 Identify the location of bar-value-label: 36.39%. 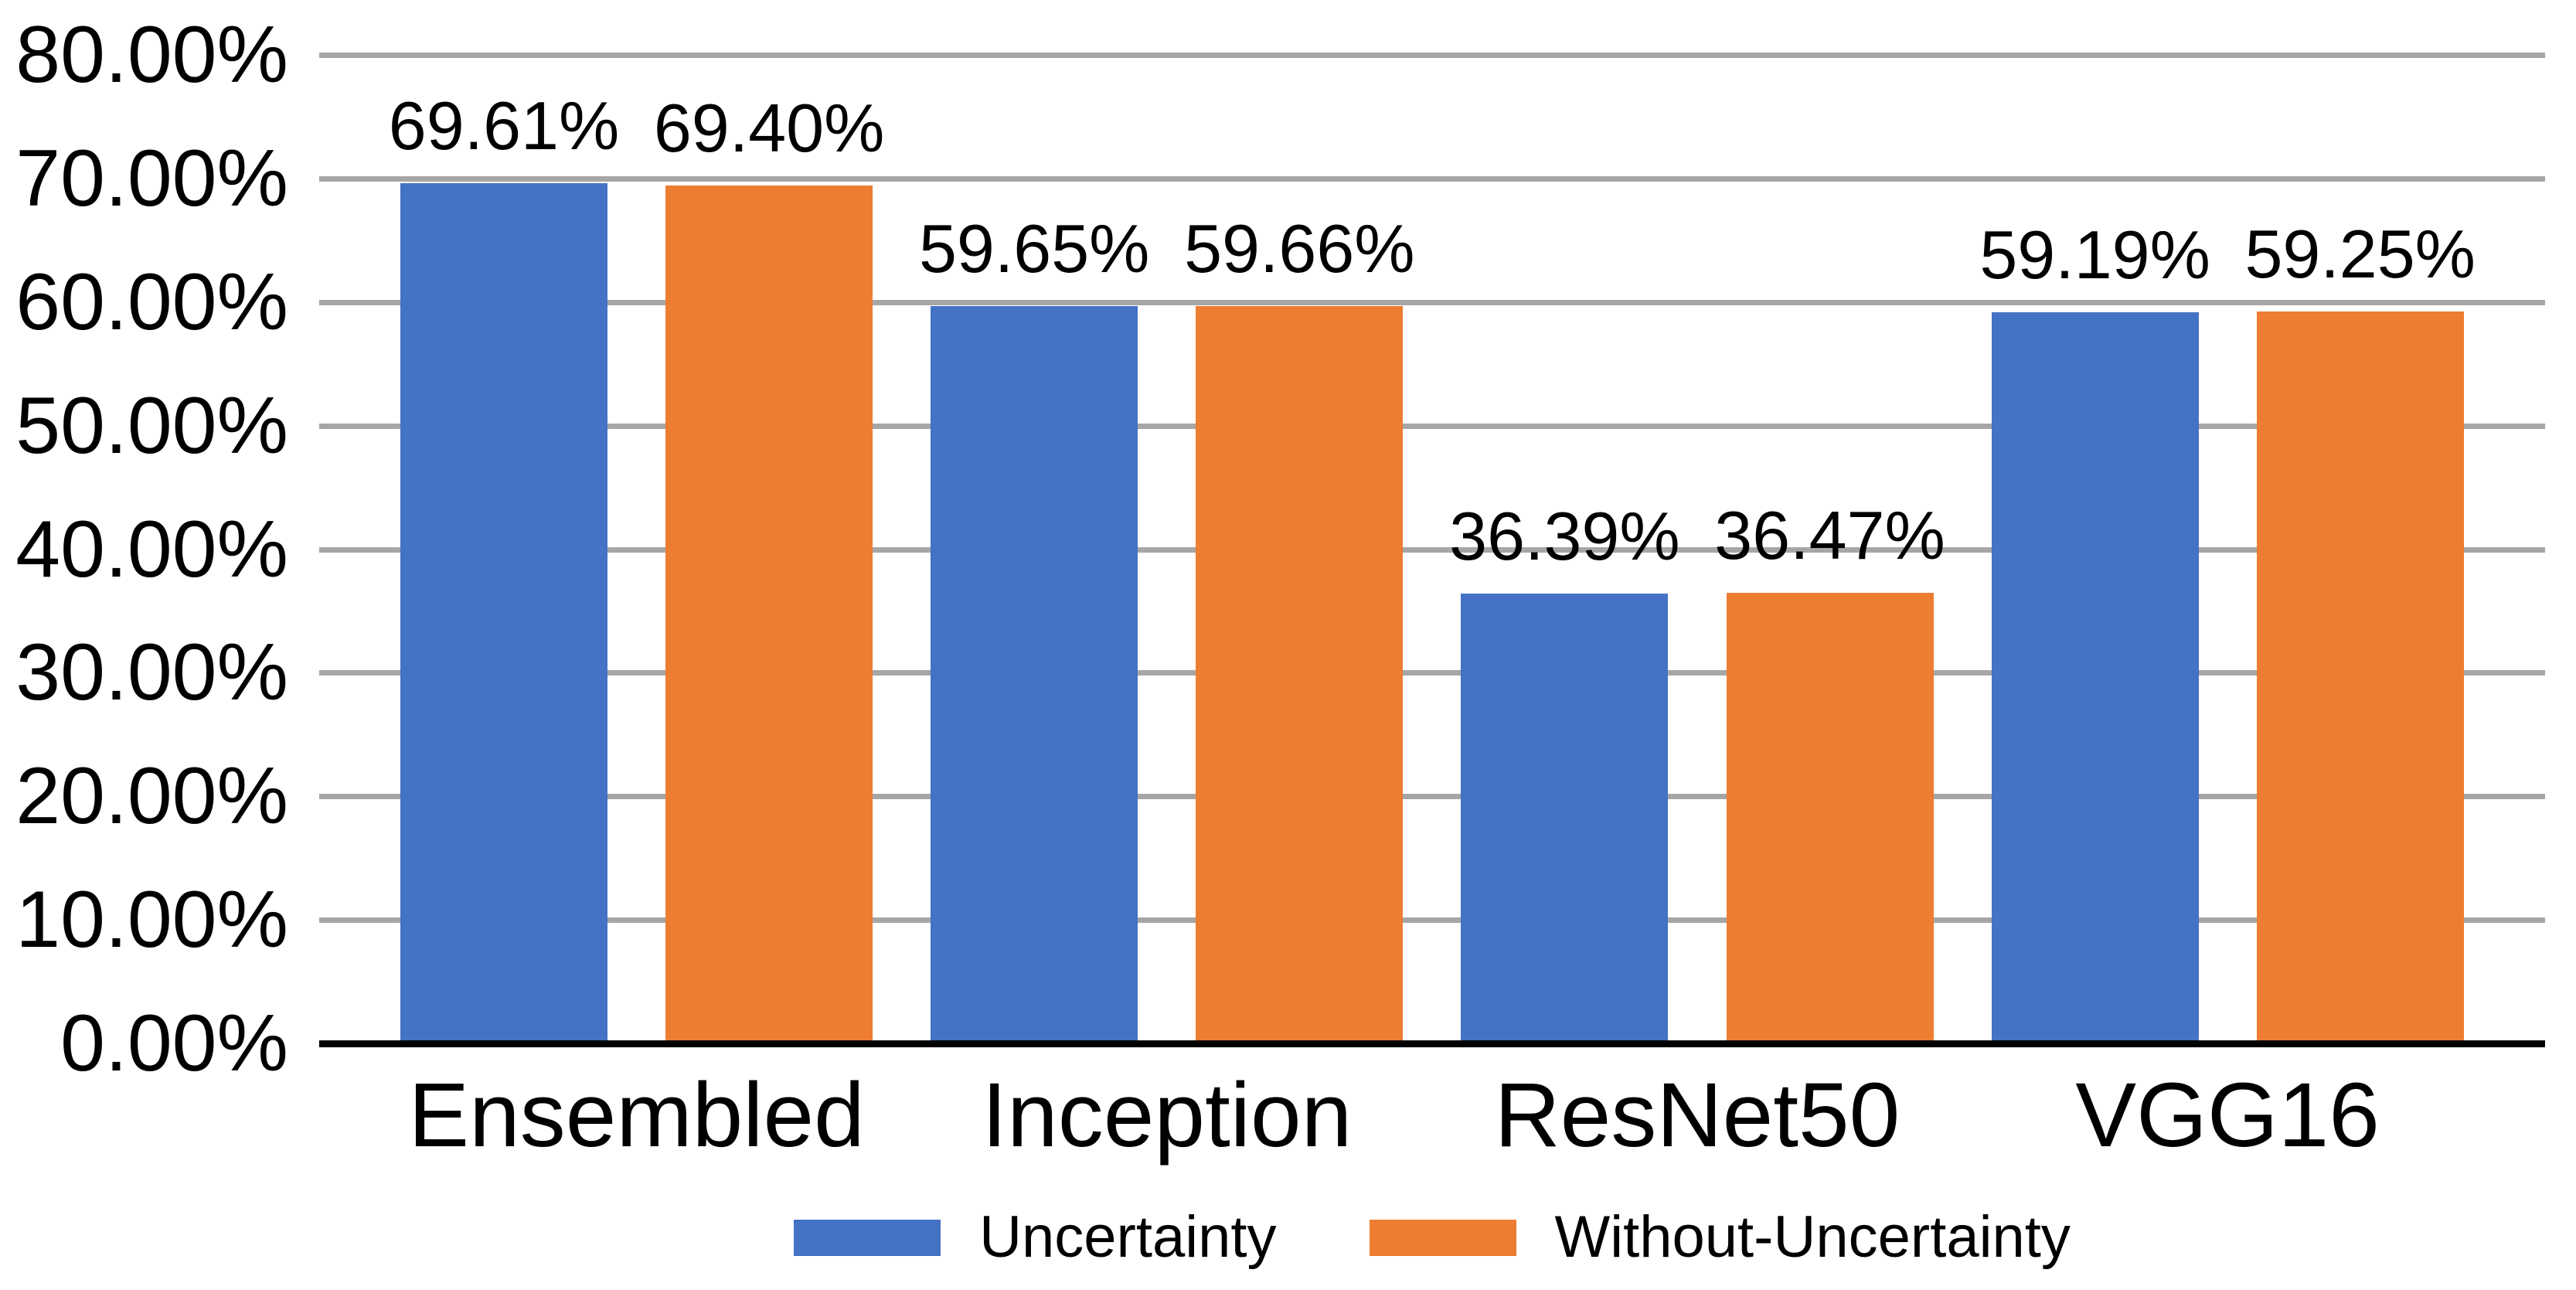
(1564, 536).